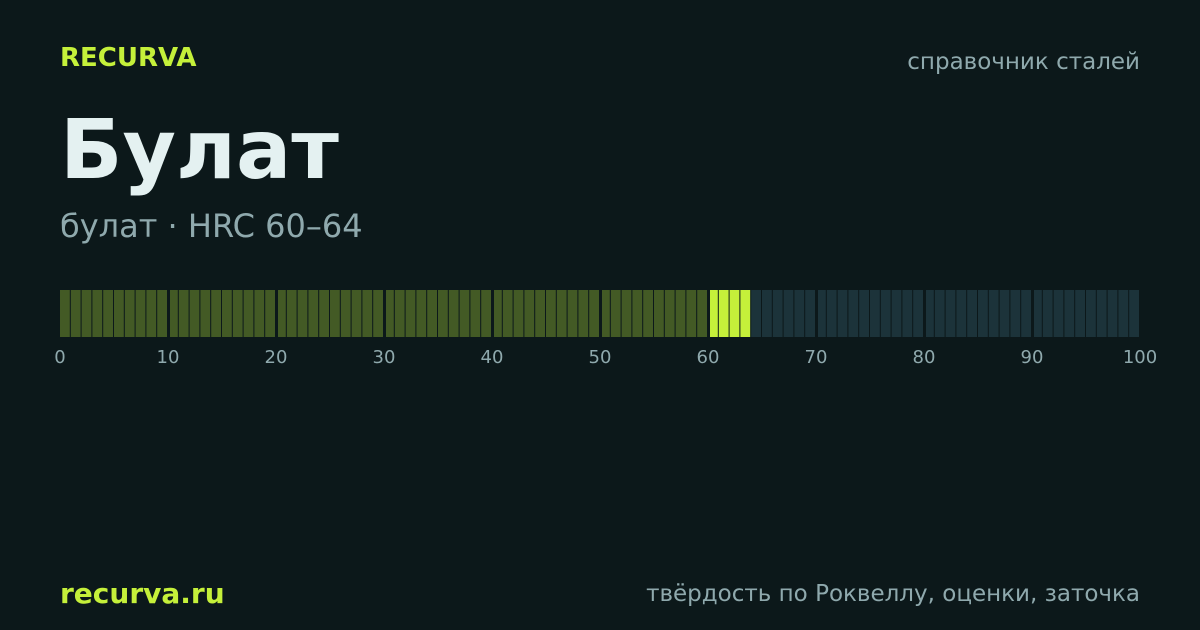 This screenshot has height=630, width=1200. What do you see at coordinates (168, 357) in the screenshot?
I see `tick-label: 10` at bounding box center [168, 357].